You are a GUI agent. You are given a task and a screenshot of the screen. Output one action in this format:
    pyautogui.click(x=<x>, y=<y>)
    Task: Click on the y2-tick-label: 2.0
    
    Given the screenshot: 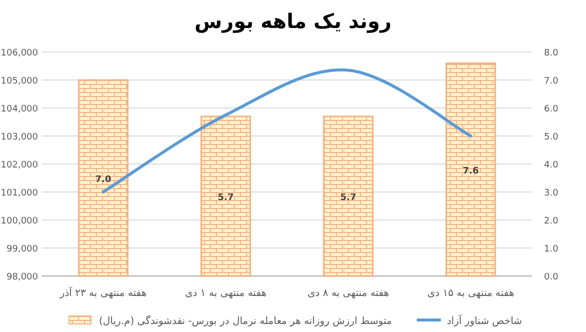 What is the action you would take?
    pyautogui.click(x=551, y=221)
    